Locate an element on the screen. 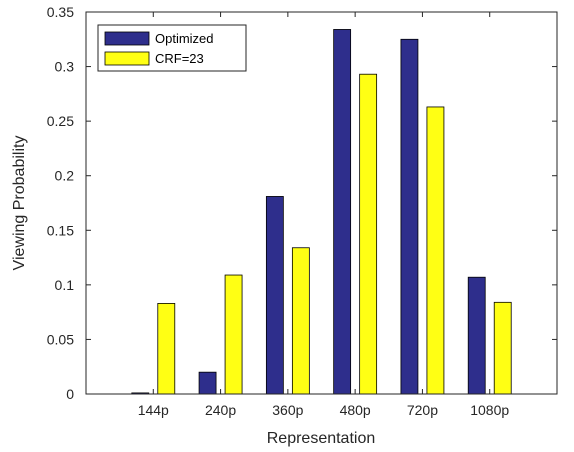  y-tick-label: 0.1 is located at coordinates (65, 285).